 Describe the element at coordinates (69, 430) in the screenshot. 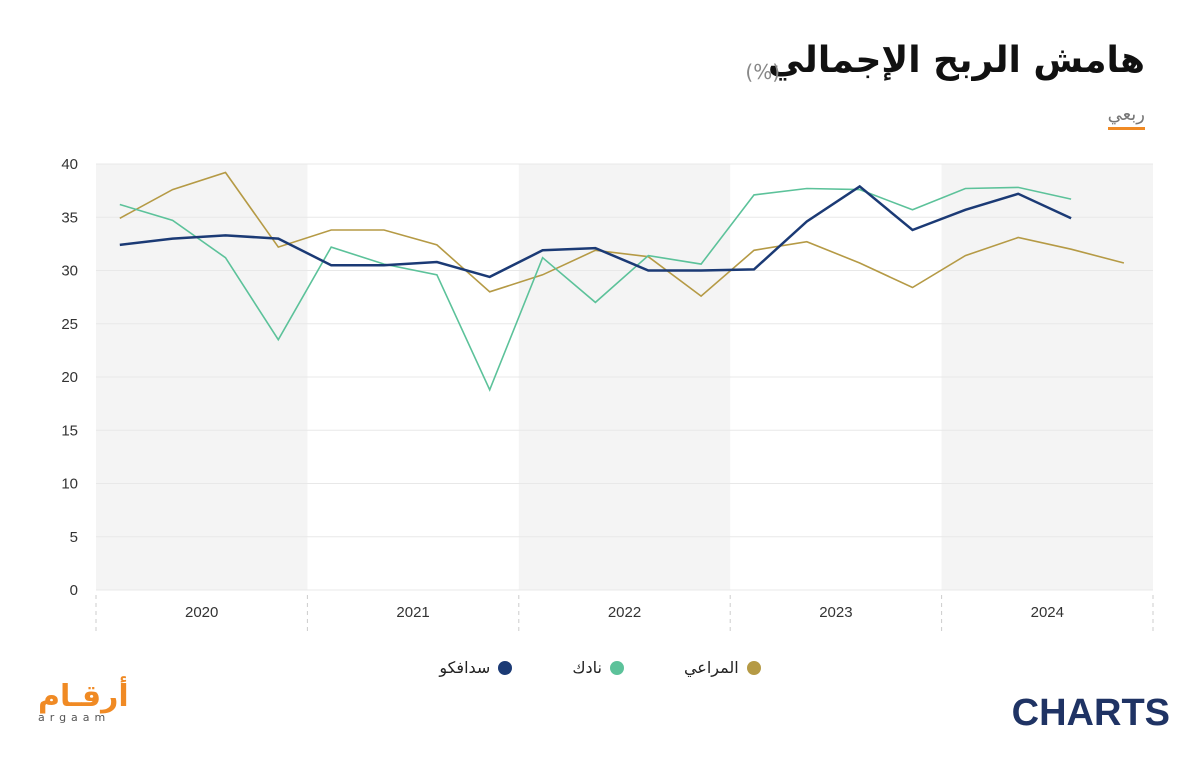

I see `y-tick-label: 15` at that location.